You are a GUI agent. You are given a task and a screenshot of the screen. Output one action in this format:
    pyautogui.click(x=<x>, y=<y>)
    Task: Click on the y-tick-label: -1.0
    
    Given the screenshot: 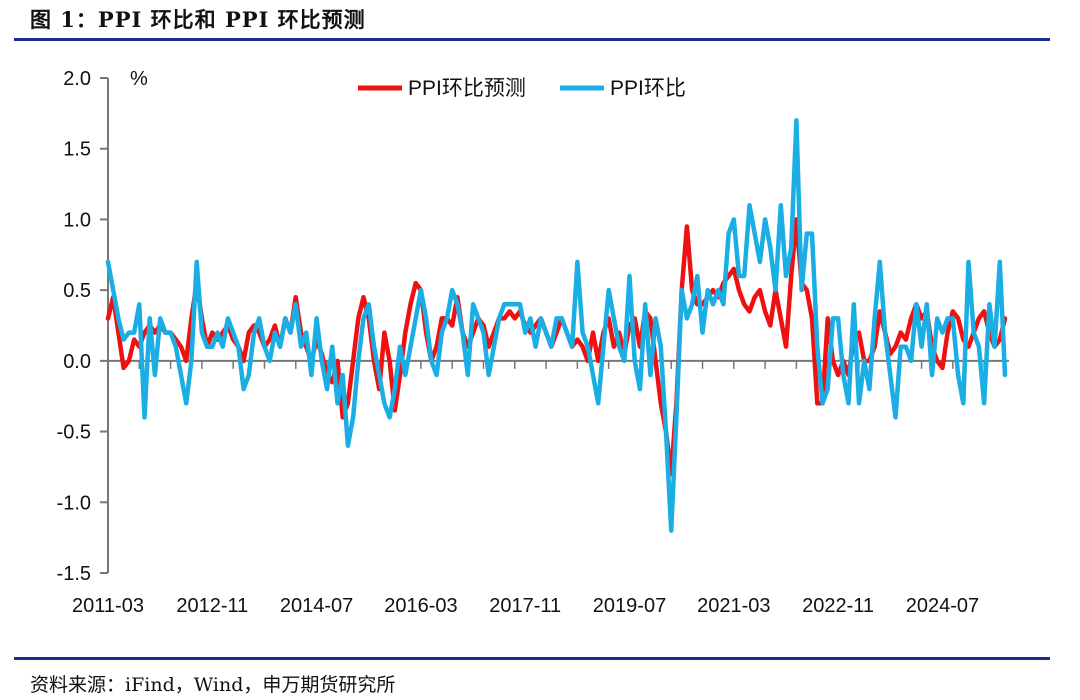 What is the action you would take?
    pyautogui.click(x=74, y=503)
    